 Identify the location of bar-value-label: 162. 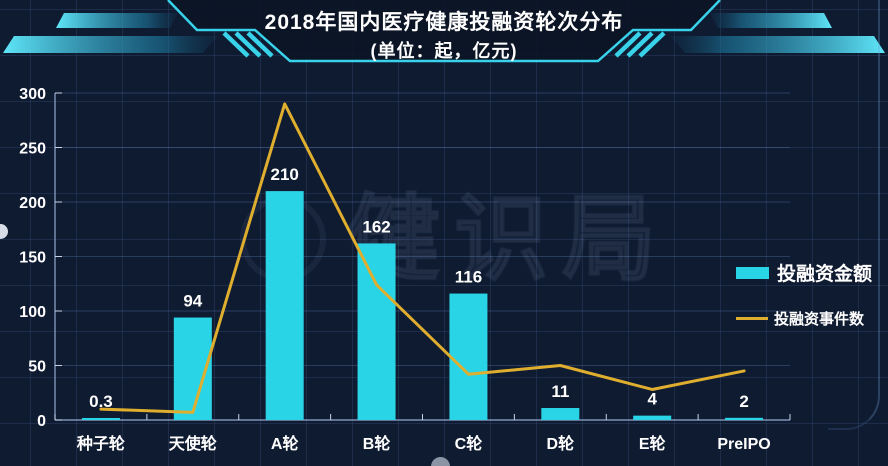
(376, 226).